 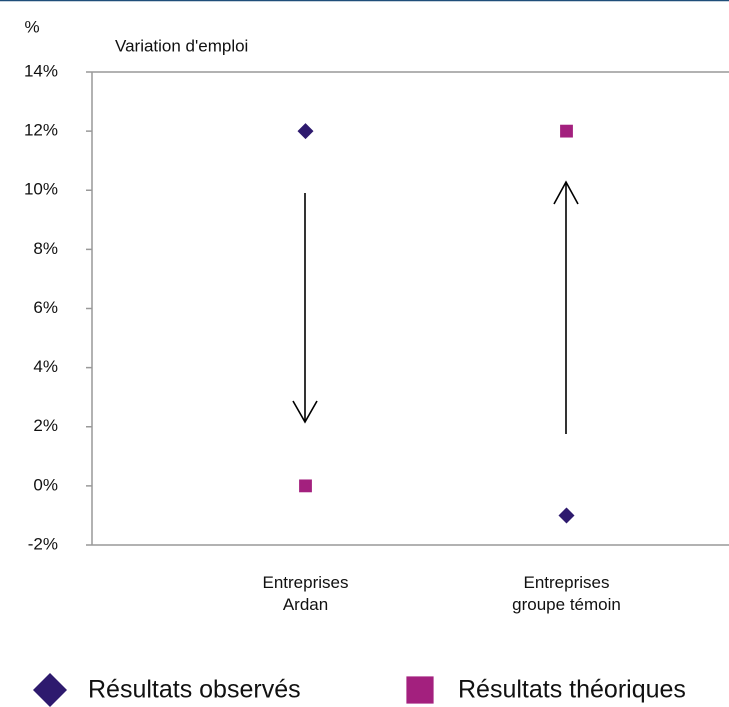 I want to click on y-tick-label: 8%, so click(x=45, y=248).